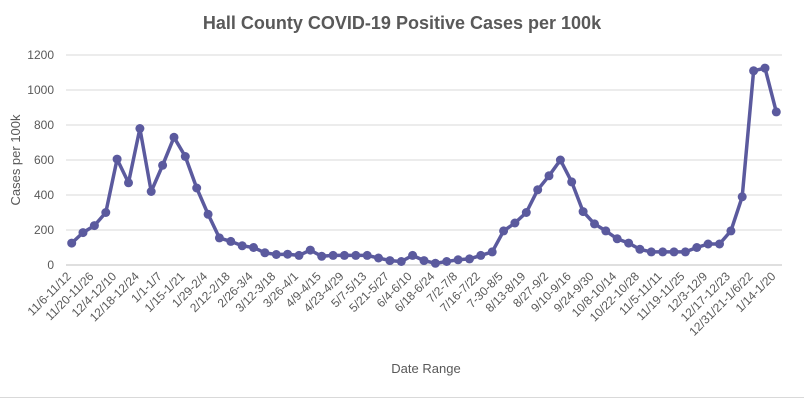 The image size is (804, 403). What do you see at coordinates (44, 195) in the screenshot?
I see `y-tick-label: 400` at bounding box center [44, 195].